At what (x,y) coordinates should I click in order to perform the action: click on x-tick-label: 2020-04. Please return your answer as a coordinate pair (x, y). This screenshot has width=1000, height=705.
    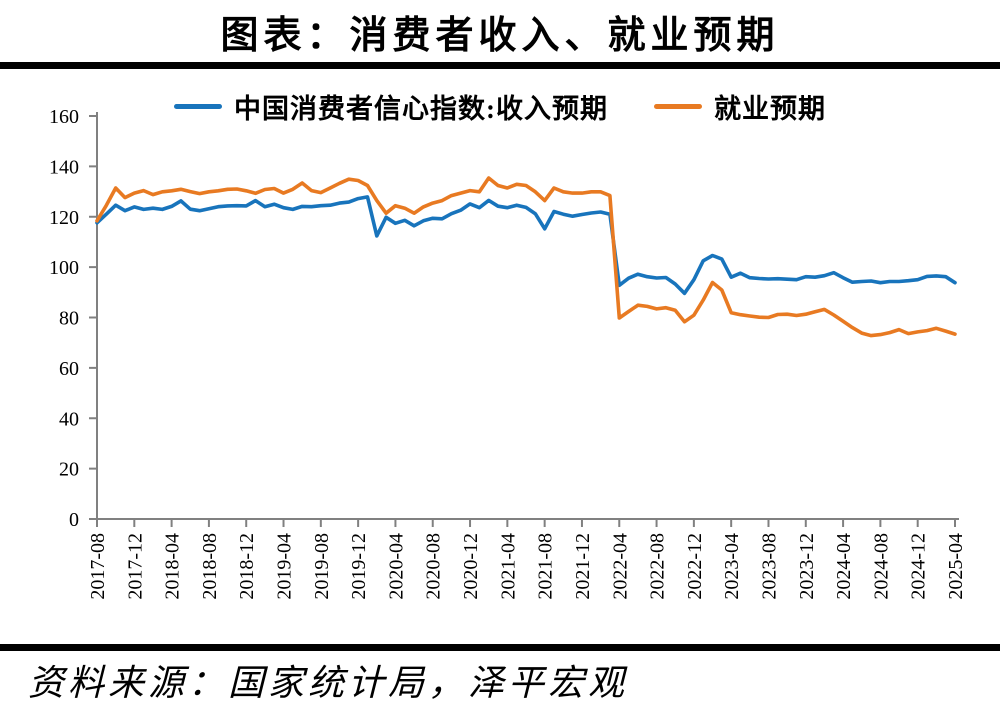
    Looking at the image, I should click on (396, 566).